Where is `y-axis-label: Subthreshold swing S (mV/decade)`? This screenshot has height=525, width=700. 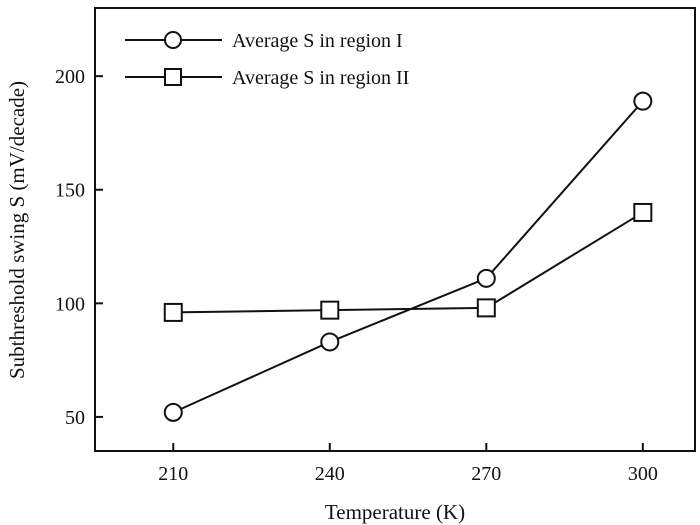
y-axis-label: Subthreshold swing S (mV/decade) is located at coordinates (17, 230).